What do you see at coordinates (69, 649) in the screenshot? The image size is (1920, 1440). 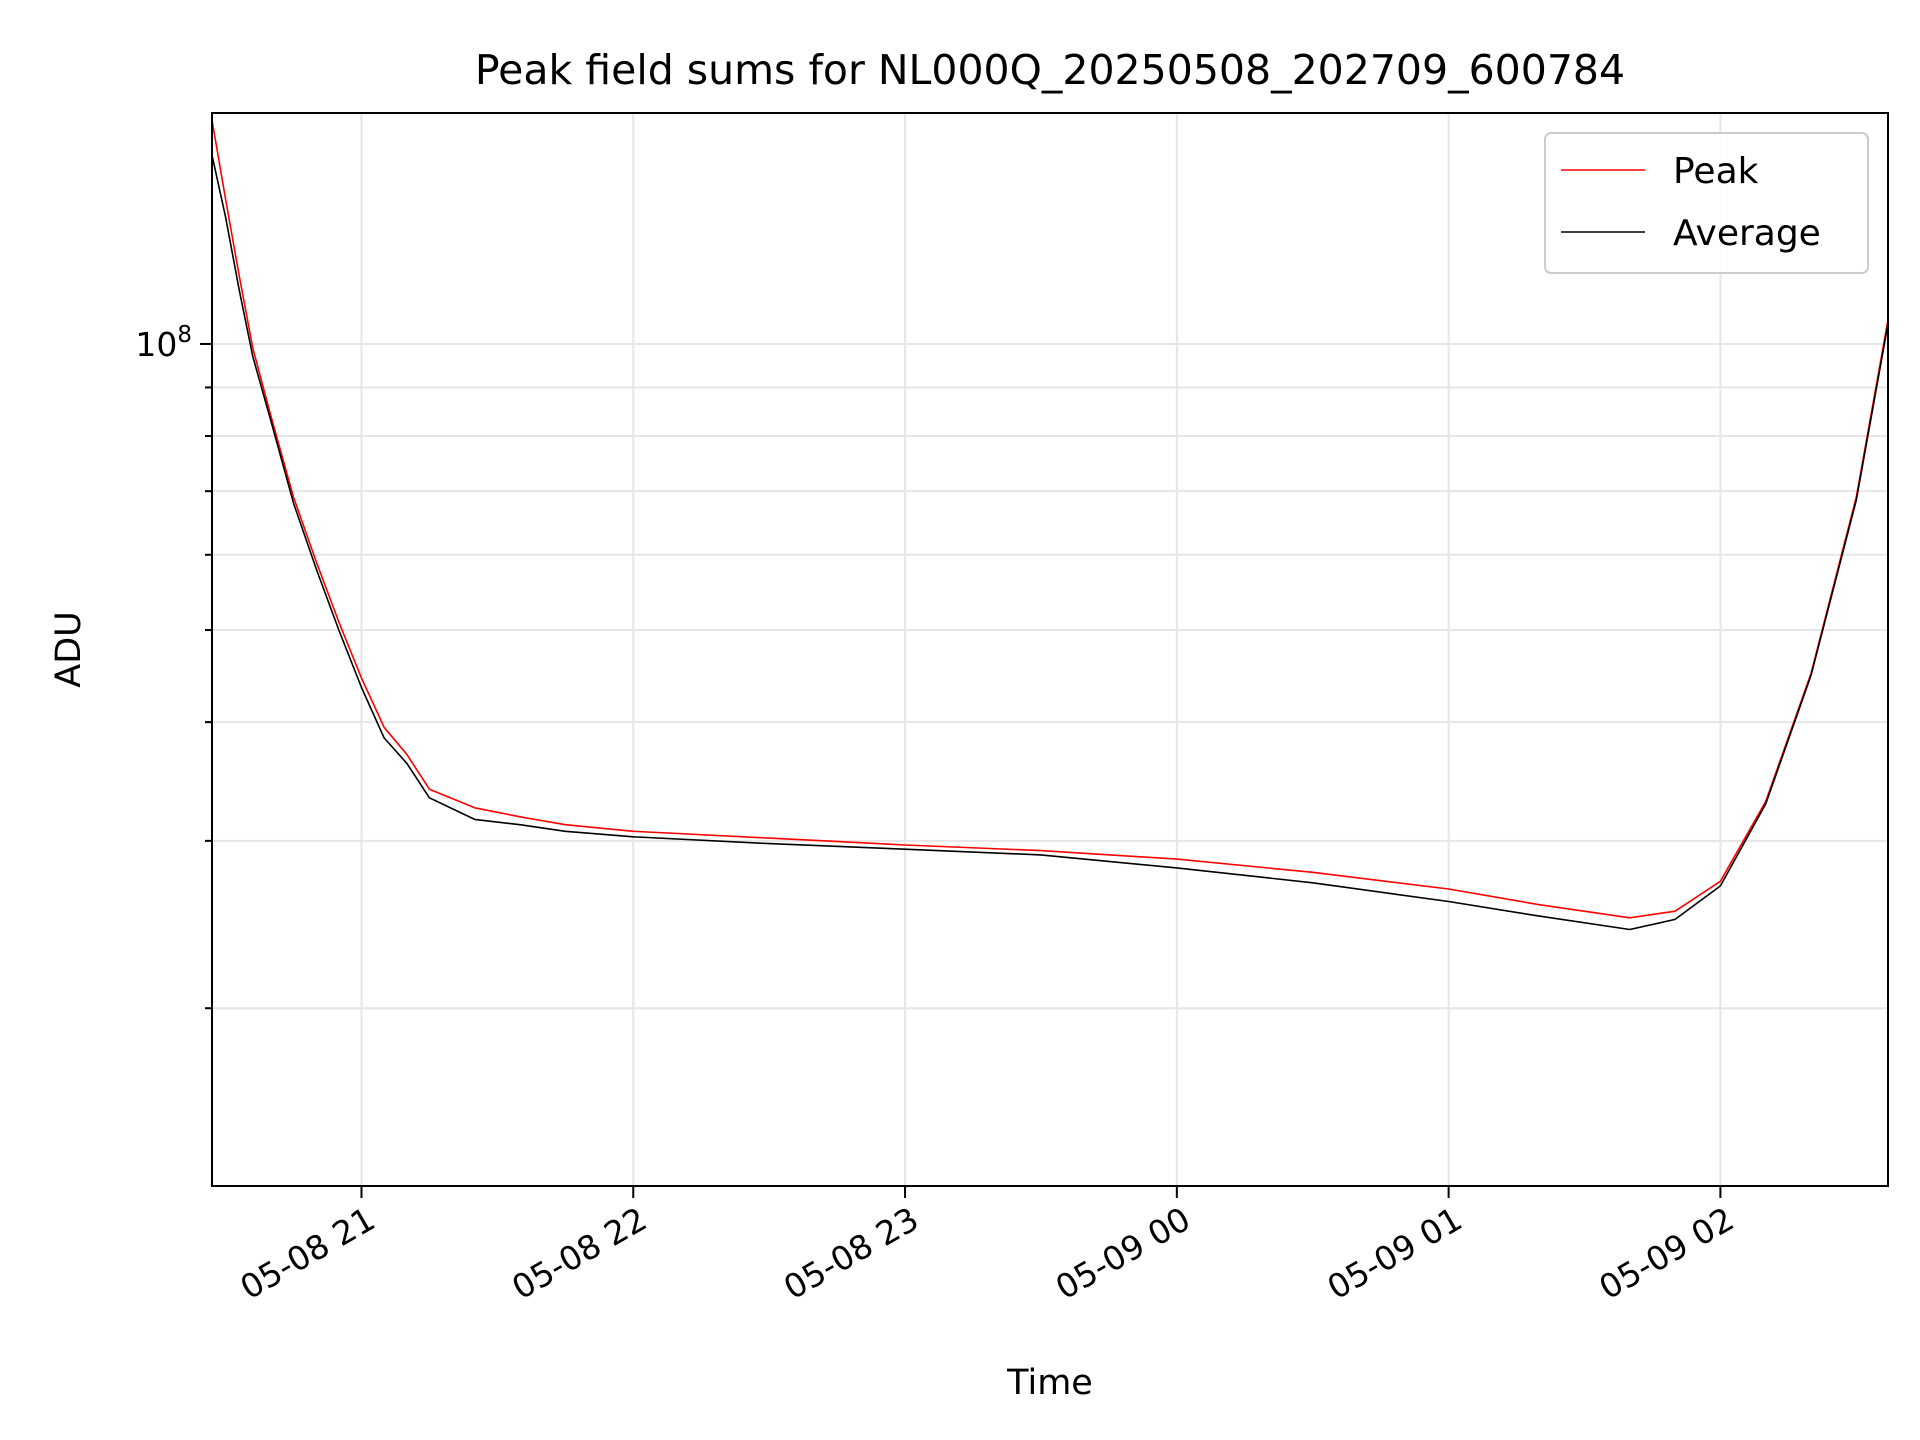 I see `y-axis-label: ADU` at bounding box center [69, 649].